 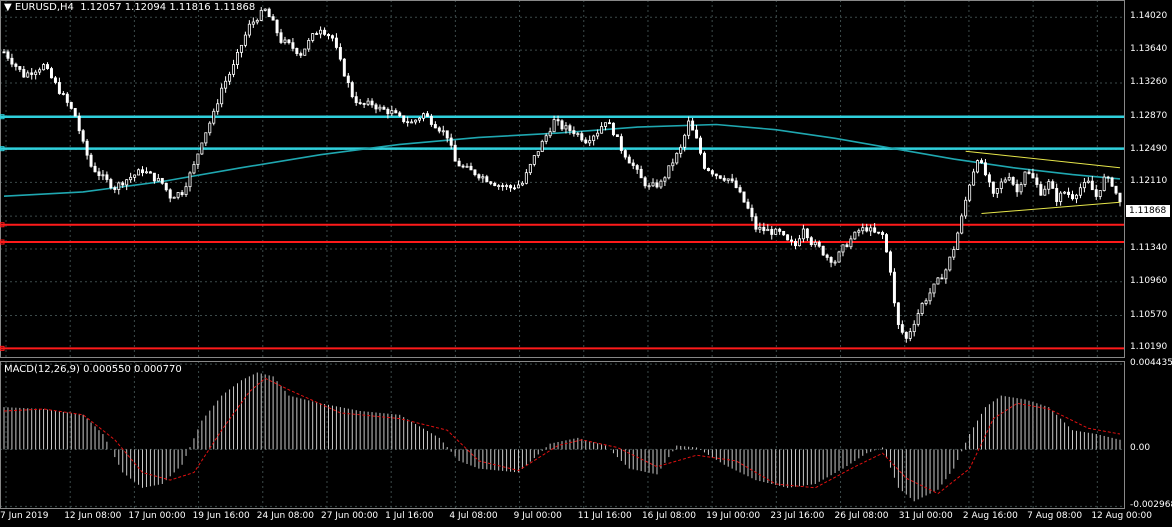 I want to click on price-tick-label: 1.12870, so click(x=1149, y=115).